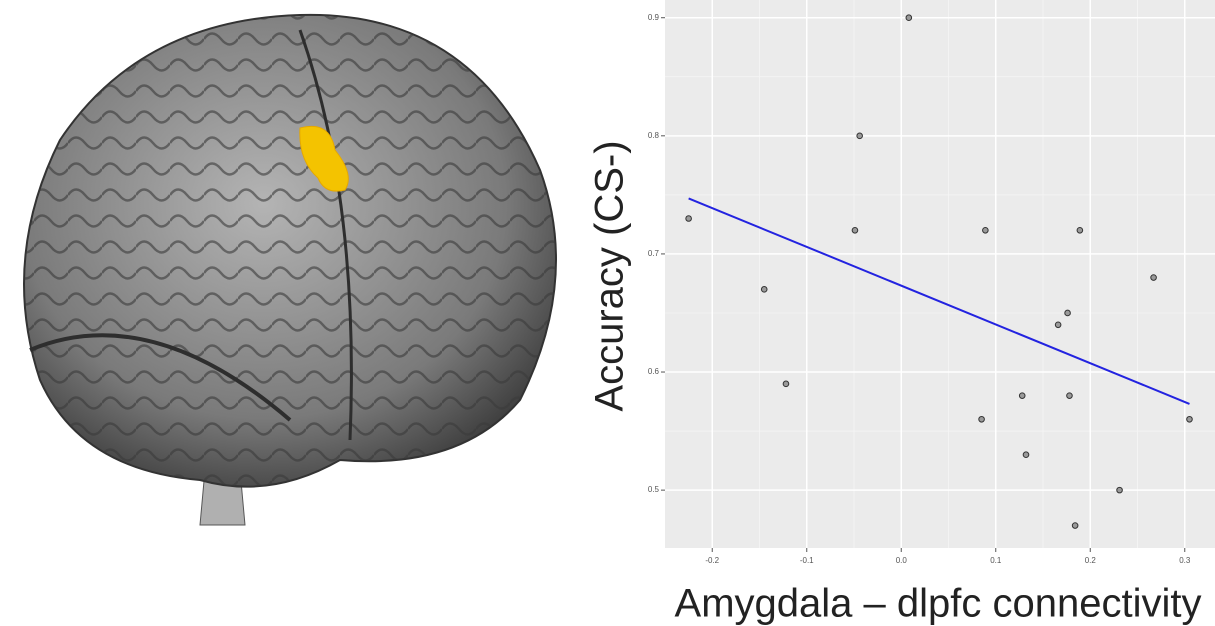 The height and width of the screenshot is (626, 1215). What do you see at coordinates (654, 489) in the screenshot?
I see `y-tick-label: 0.5` at bounding box center [654, 489].